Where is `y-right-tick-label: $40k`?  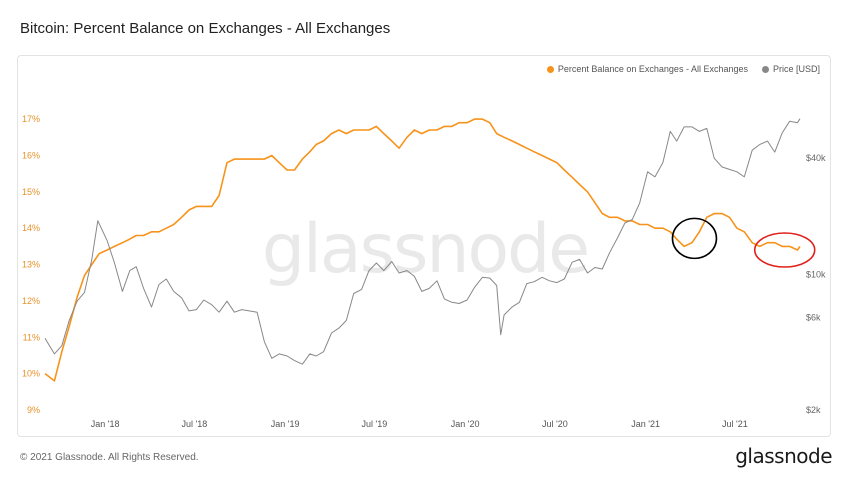 y-right-tick-label: $40k is located at coordinates (816, 158).